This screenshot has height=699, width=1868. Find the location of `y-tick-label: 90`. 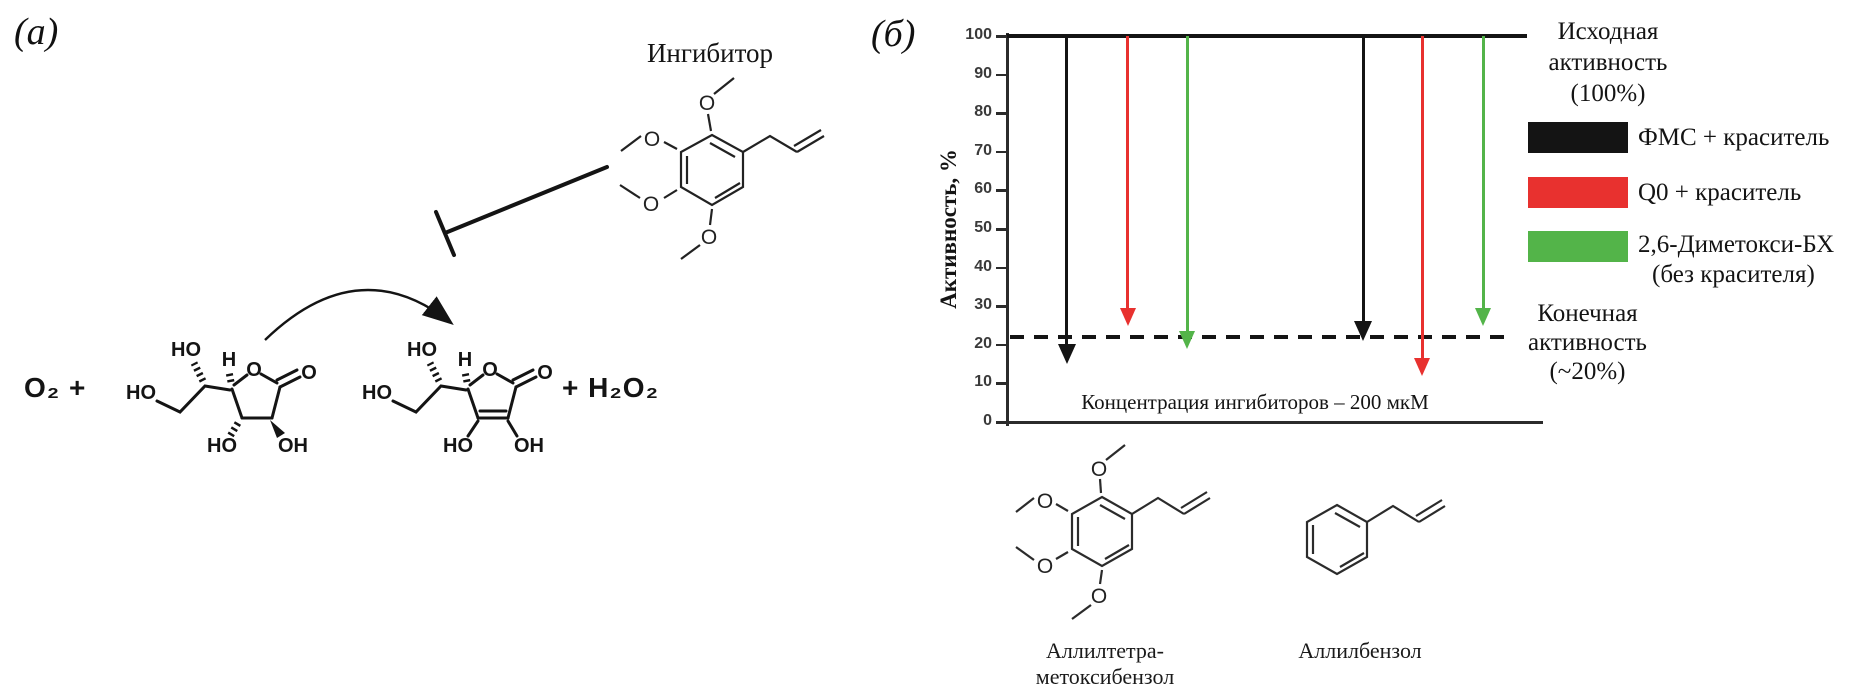

y-tick-label: 90 is located at coordinates (983, 73).